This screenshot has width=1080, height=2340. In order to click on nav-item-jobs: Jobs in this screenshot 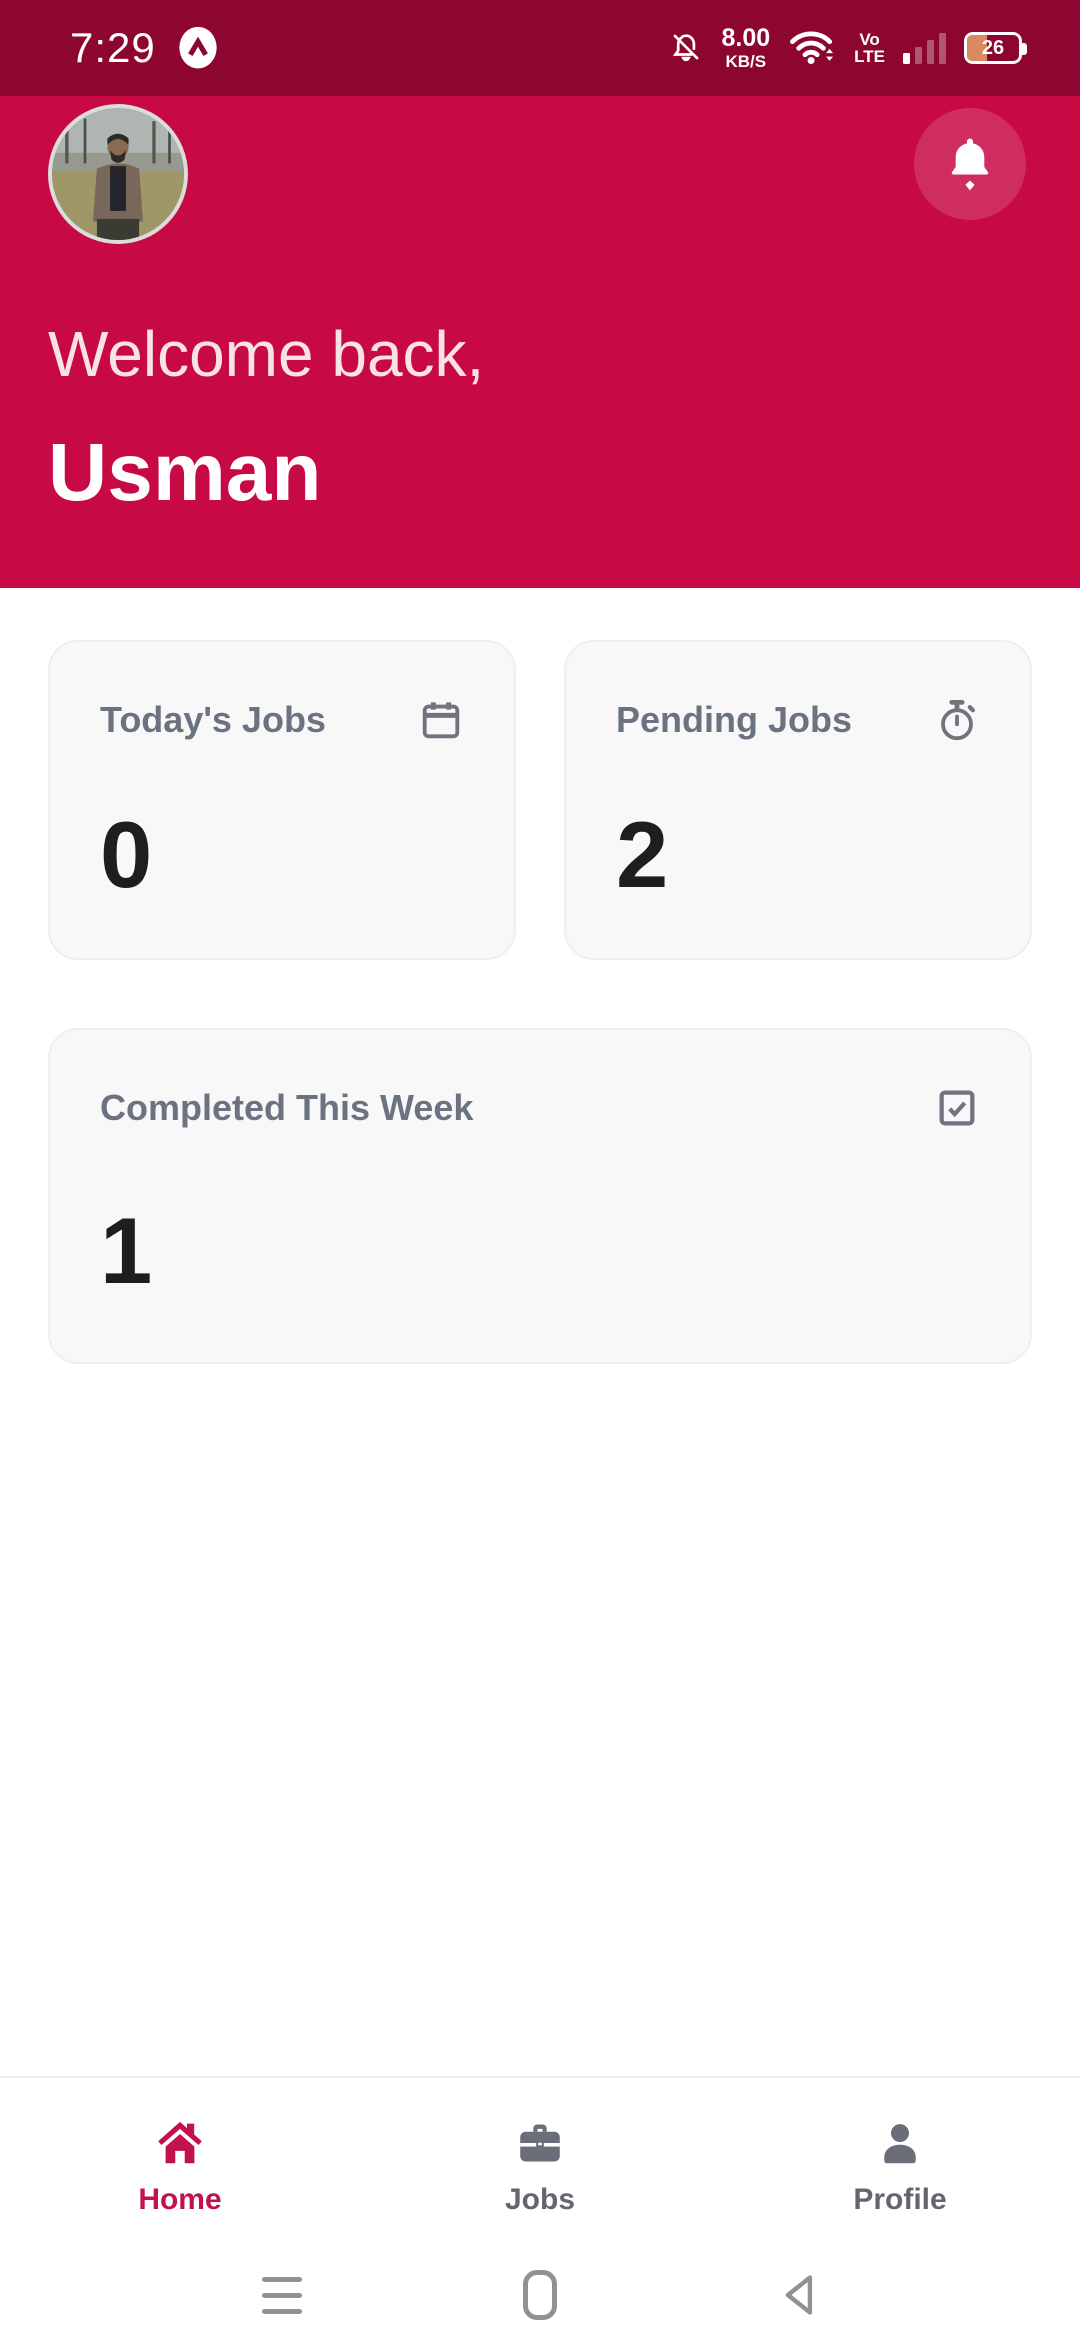, I will do `click(540, 2164)`.